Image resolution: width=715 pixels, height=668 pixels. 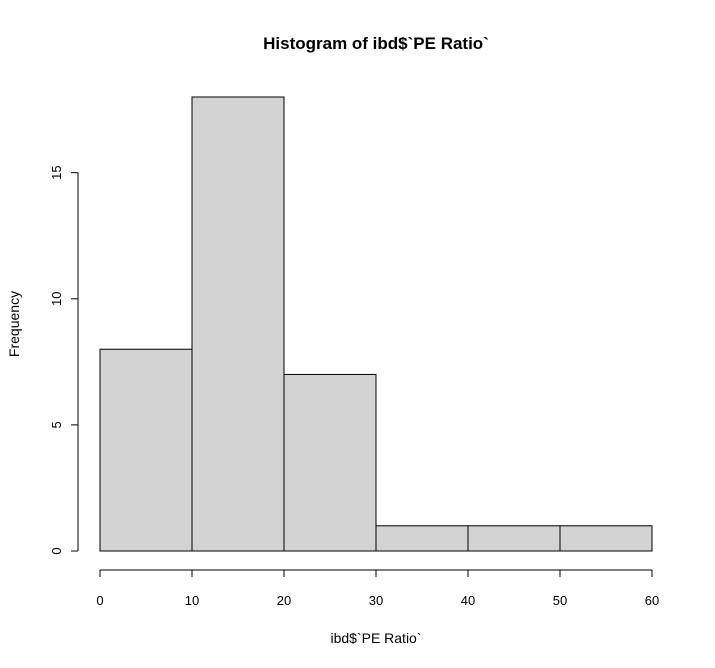 What do you see at coordinates (56, 550) in the screenshot?
I see `y-tick-label: 0` at bounding box center [56, 550].